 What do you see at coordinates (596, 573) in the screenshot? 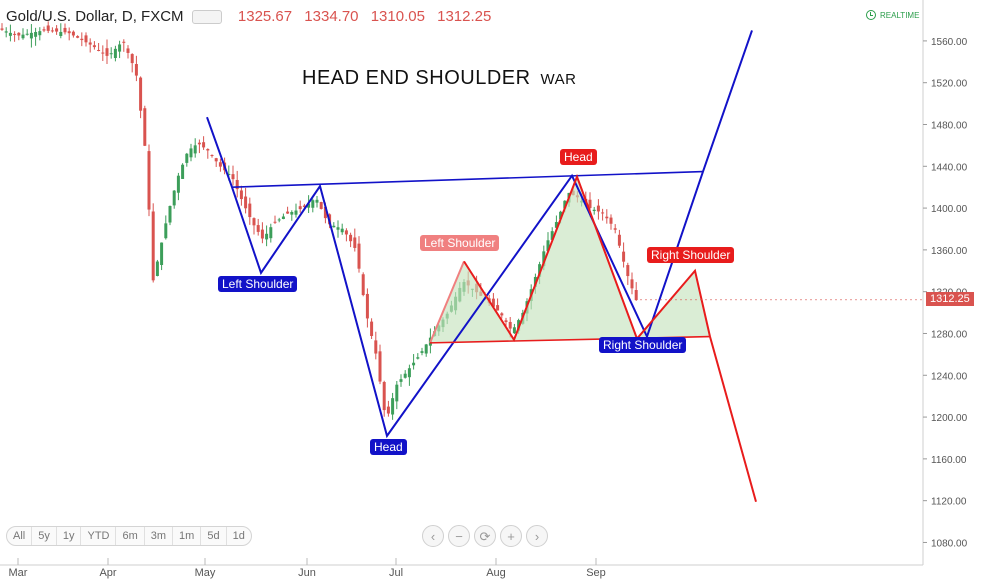
I see `x-tick-label: Sep` at bounding box center [596, 573].